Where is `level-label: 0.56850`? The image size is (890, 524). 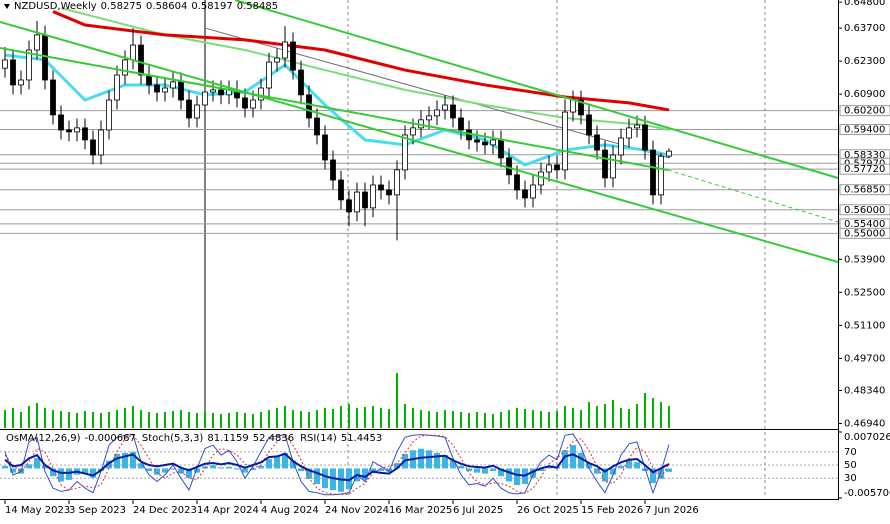 level-label: 0.56850 is located at coordinates (864, 190).